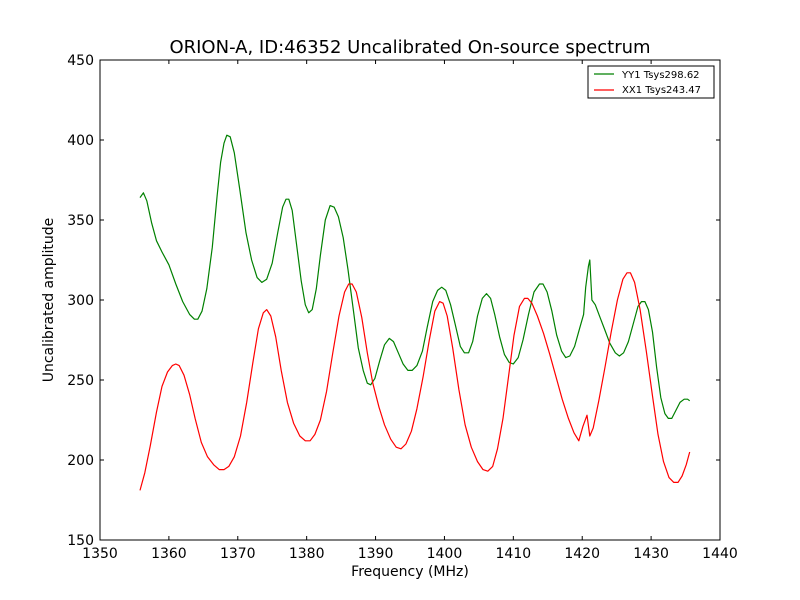 Image resolution: width=800 pixels, height=600 pixels. Describe the element at coordinates (80, 301) in the screenshot. I see `y-tick-label: 300` at that location.